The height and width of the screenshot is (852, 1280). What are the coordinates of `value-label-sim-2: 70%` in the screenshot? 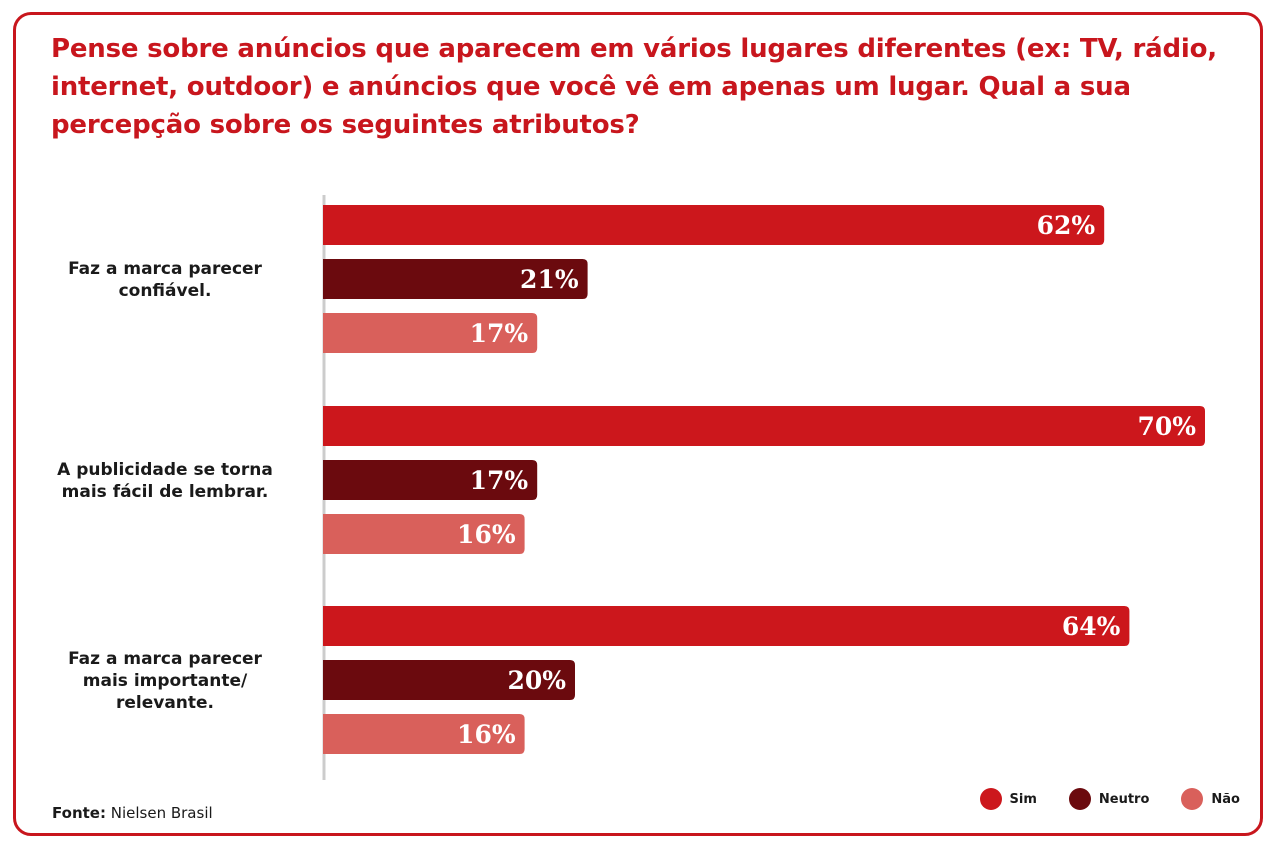 It's located at (1166, 426).